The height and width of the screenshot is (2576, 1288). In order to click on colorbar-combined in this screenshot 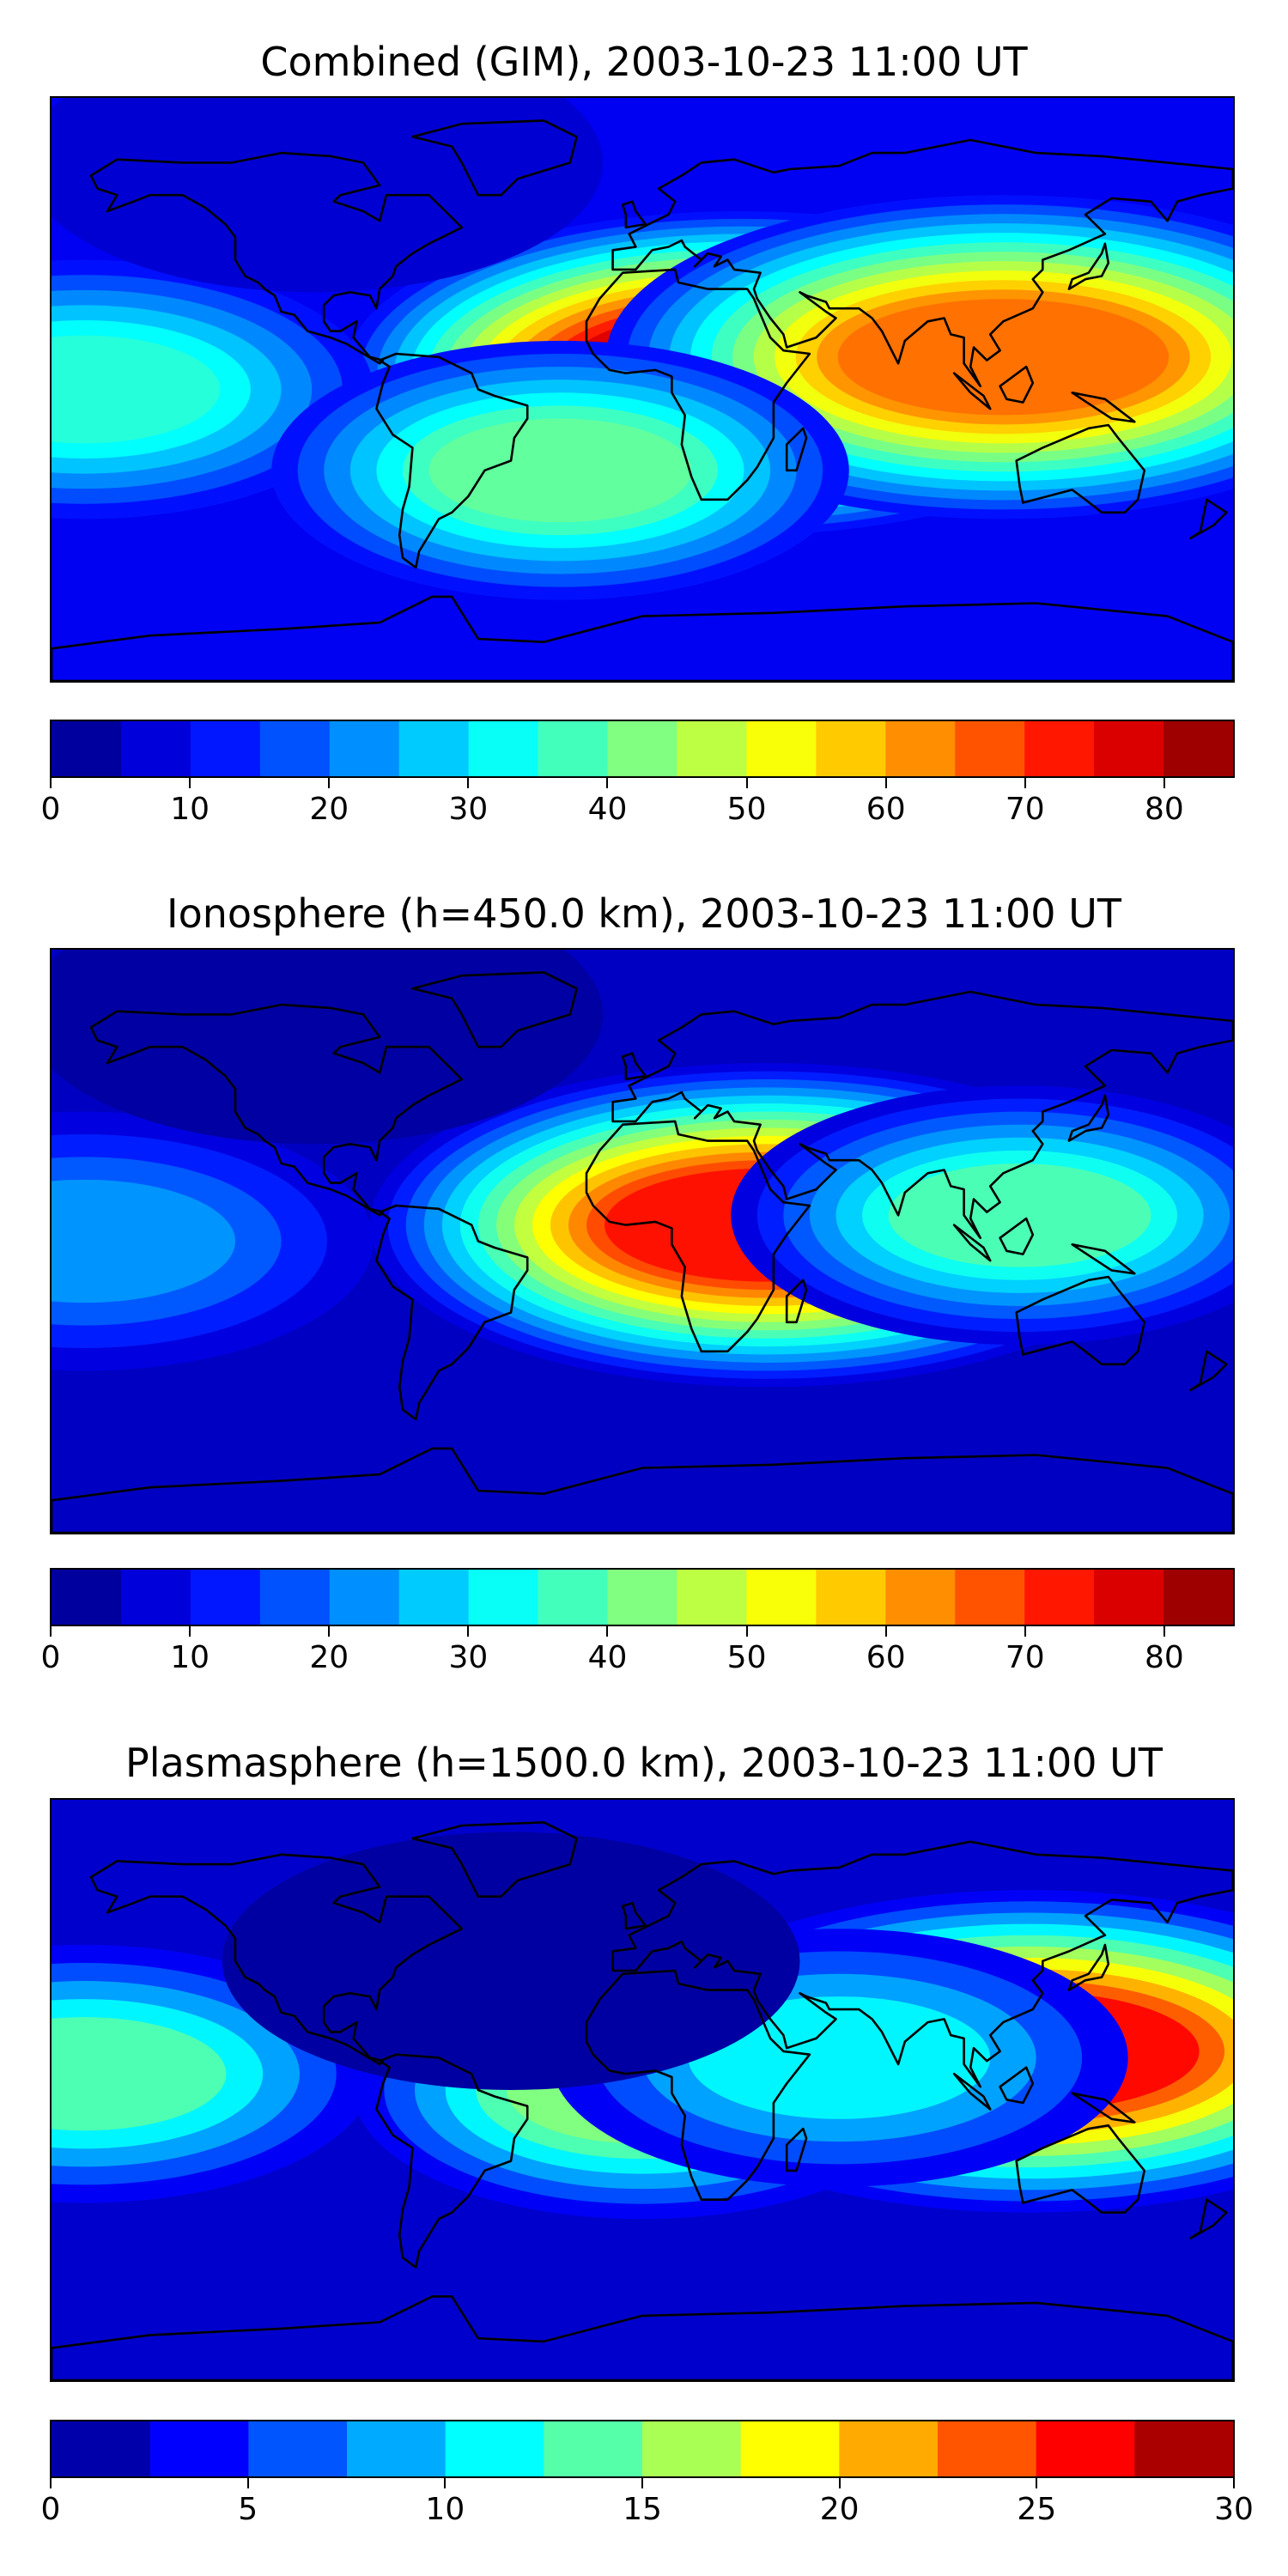, I will do `click(642, 749)`.